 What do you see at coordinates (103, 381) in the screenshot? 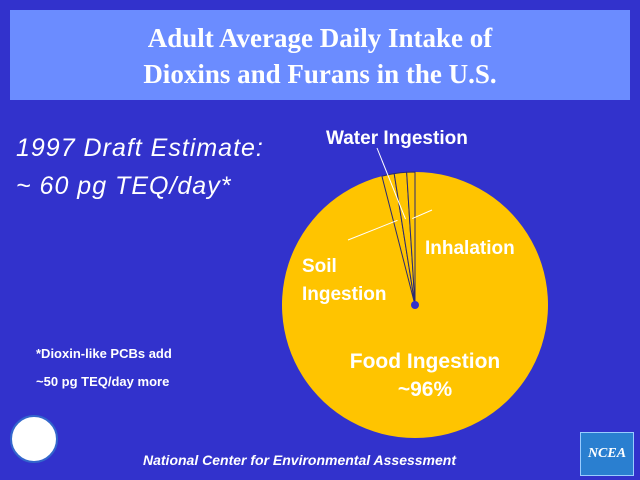
I see `footnote: ~50 pg TEQ/day more` at bounding box center [103, 381].